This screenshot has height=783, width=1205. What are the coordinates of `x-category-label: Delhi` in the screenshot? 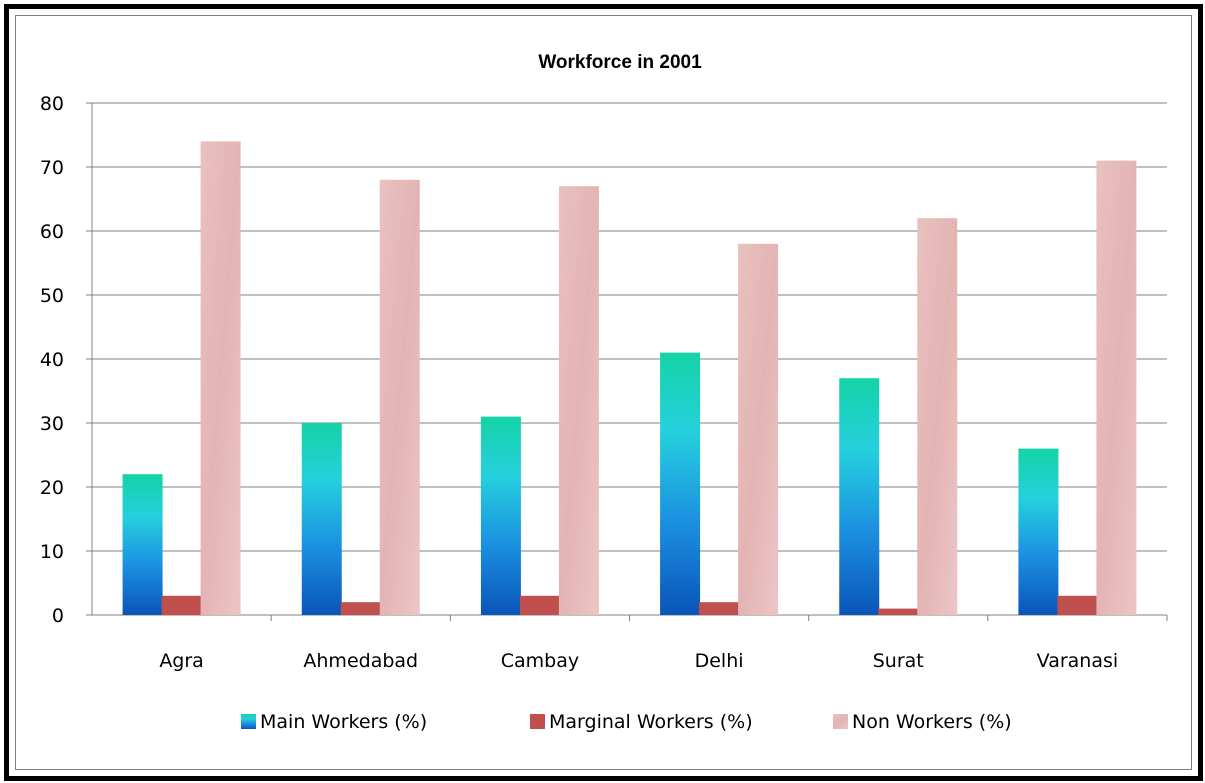 It's located at (719, 661).